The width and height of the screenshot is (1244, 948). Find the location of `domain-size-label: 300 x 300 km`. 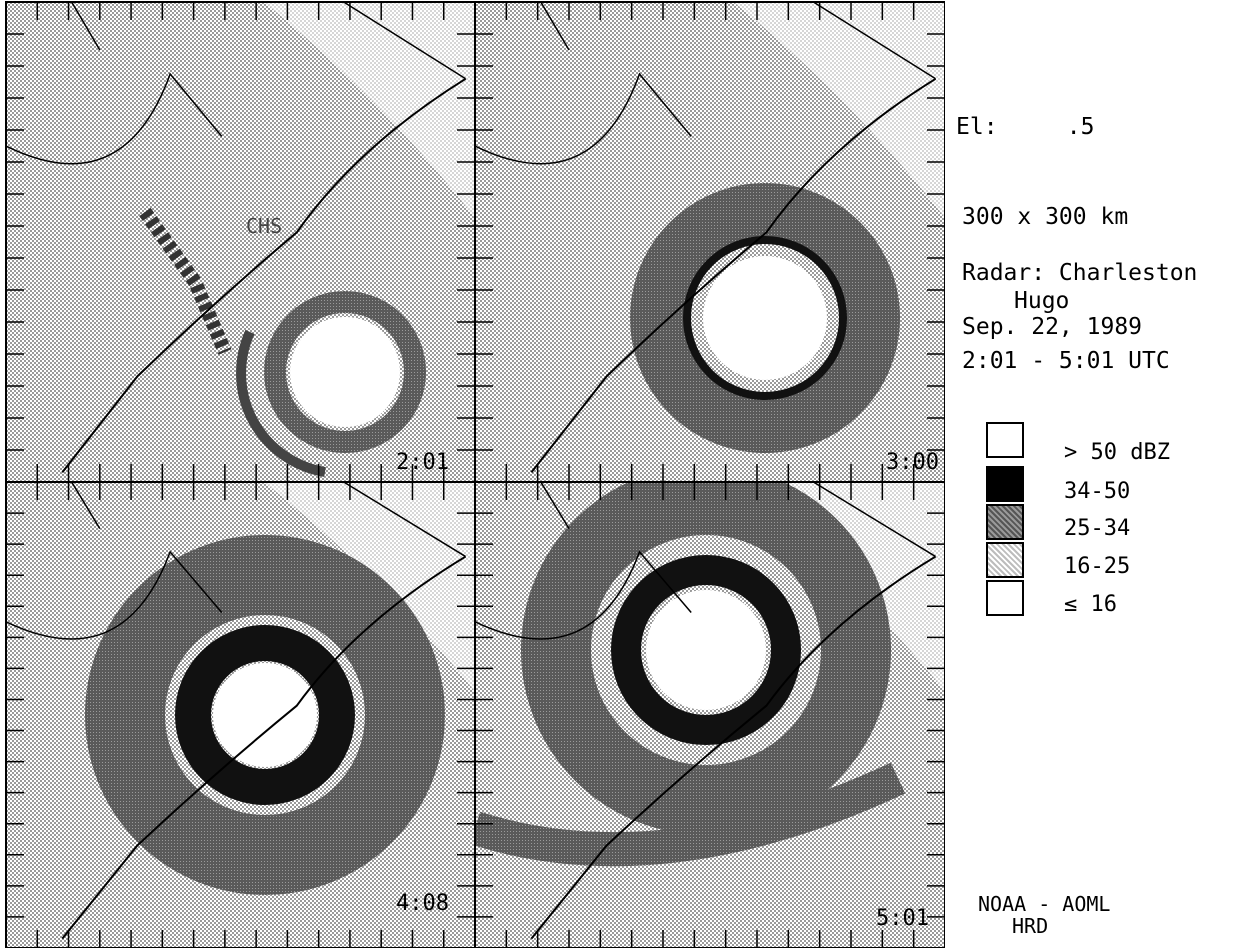

domain-size-label: 300 x 300 km is located at coordinates (1045, 217).